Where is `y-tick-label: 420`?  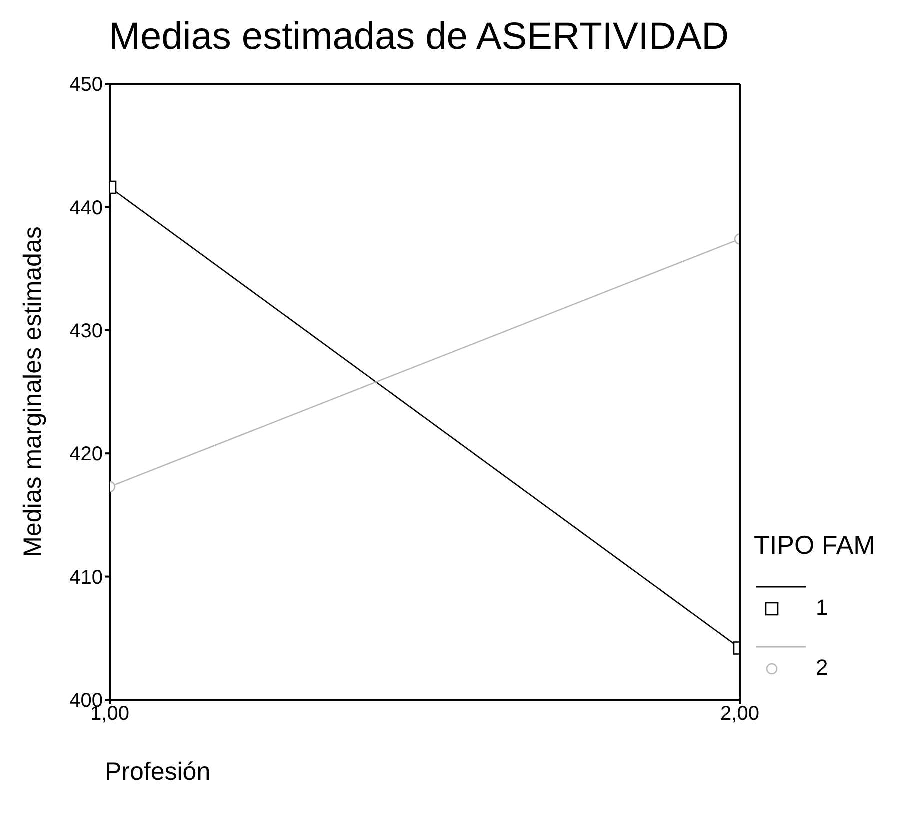 y-tick-label: 420 is located at coordinates (86, 455).